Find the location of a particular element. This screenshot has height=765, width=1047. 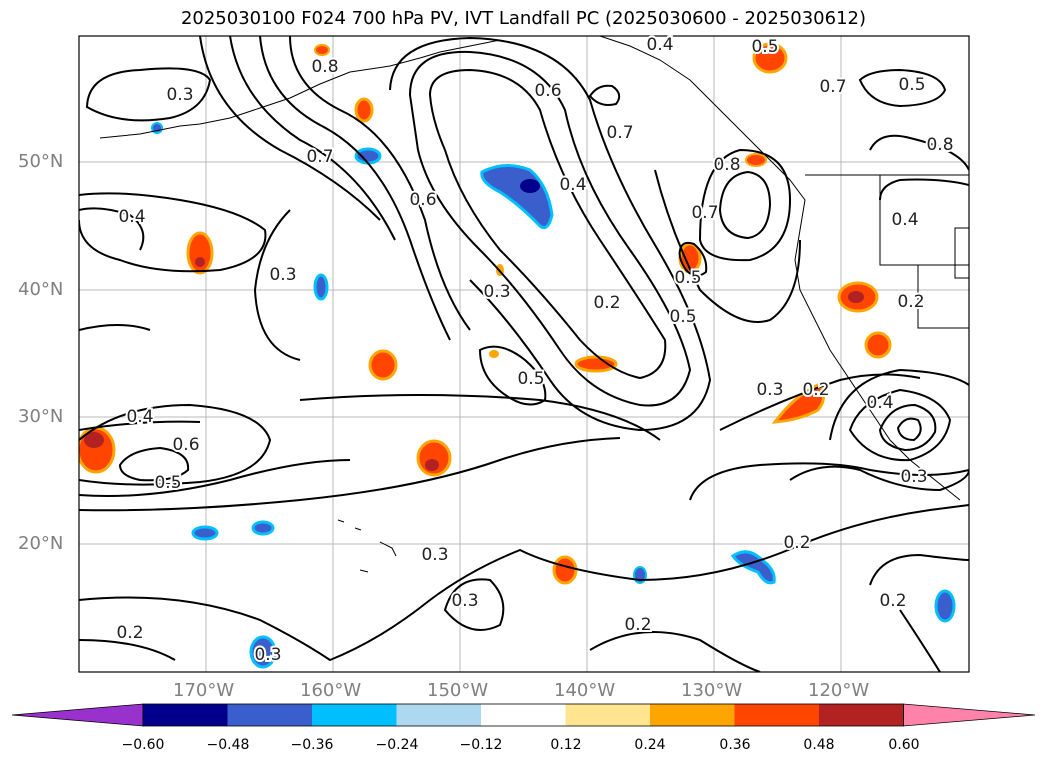

colorbar-tick: −0.48 is located at coordinates (228, 745).